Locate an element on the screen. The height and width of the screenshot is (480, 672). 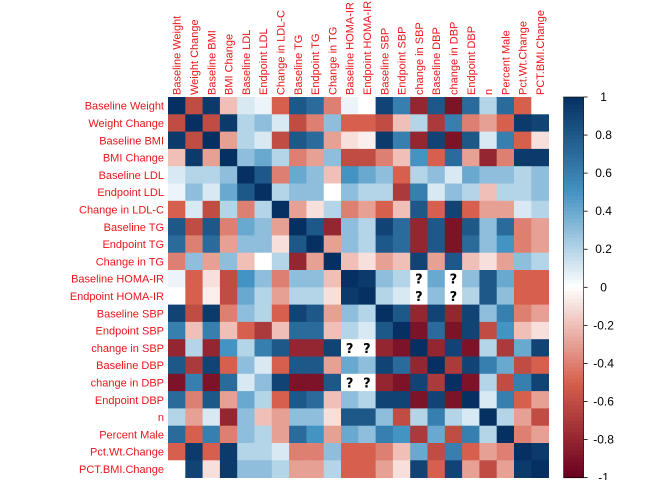
column-label: Endpoint TG is located at coordinates (316, 64).